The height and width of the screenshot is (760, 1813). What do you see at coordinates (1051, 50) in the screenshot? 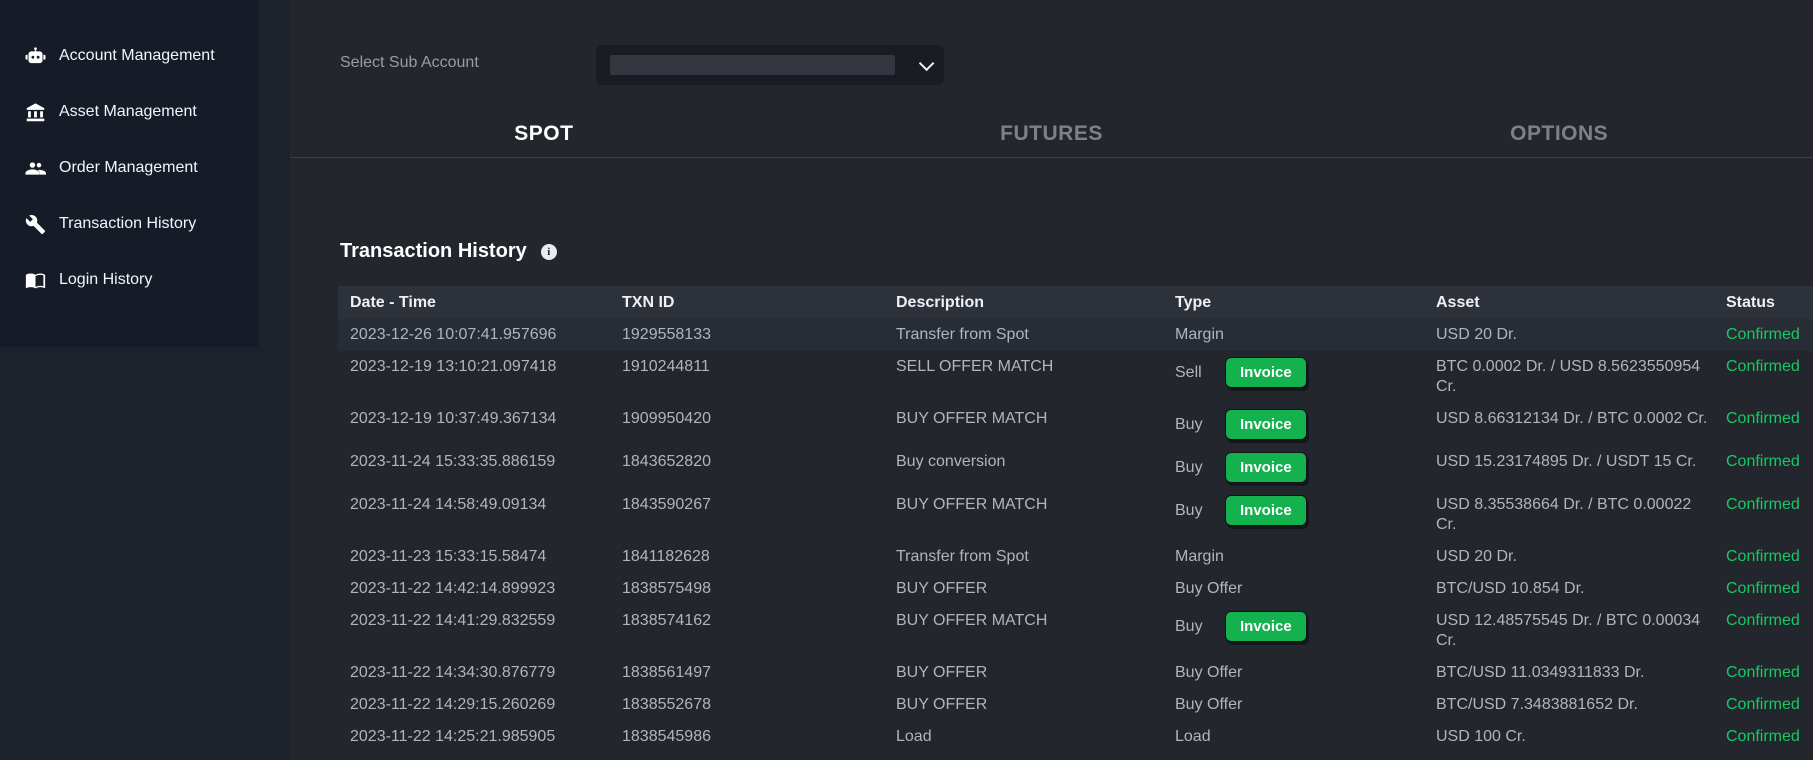
I see `sub-account-row: Select Sub Account` at bounding box center [1051, 50].